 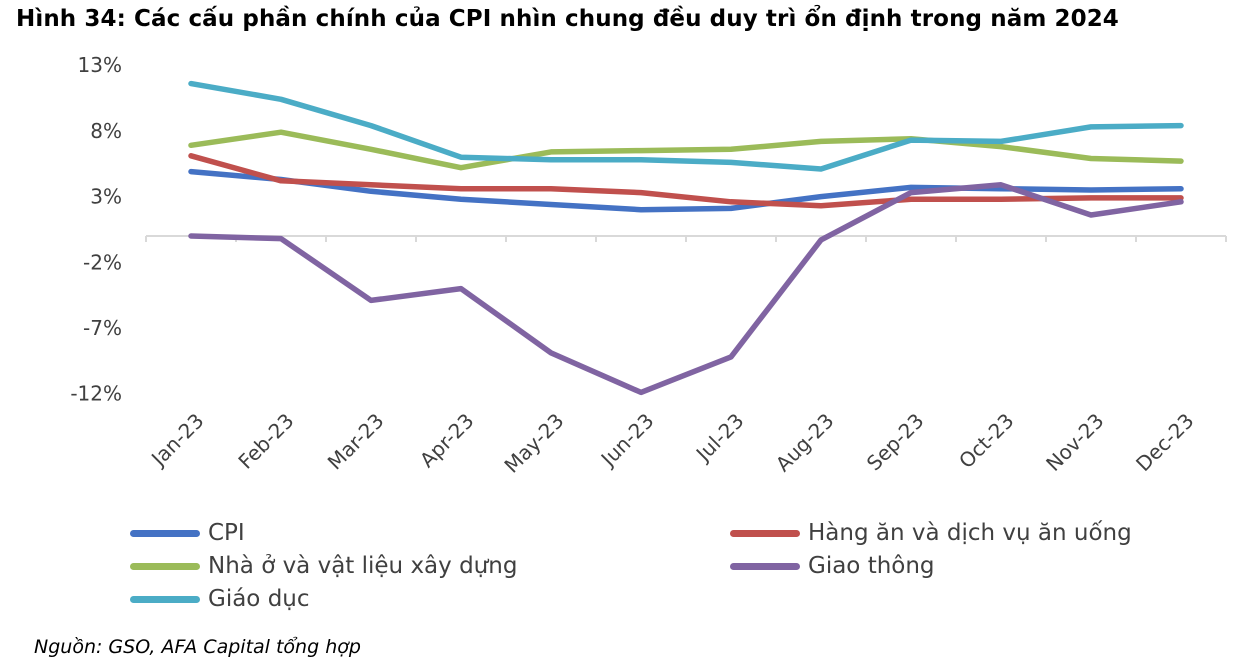 I want to click on x-tick-label: Aug-23, so click(x=805, y=443).